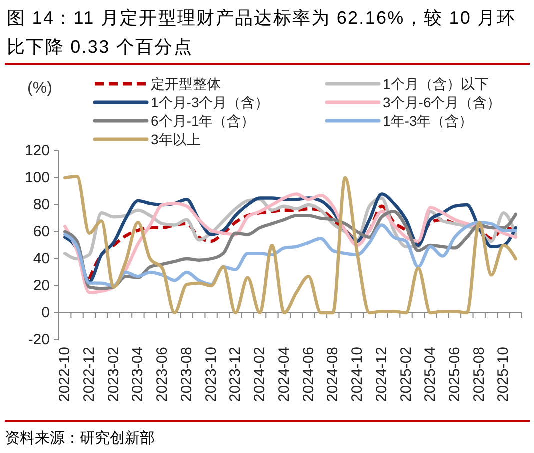 The width and height of the screenshot is (534, 453). Describe the element at coordinates (80, 438) in the screenshot. I see `text: 资料来源：研究创新部` at that location.